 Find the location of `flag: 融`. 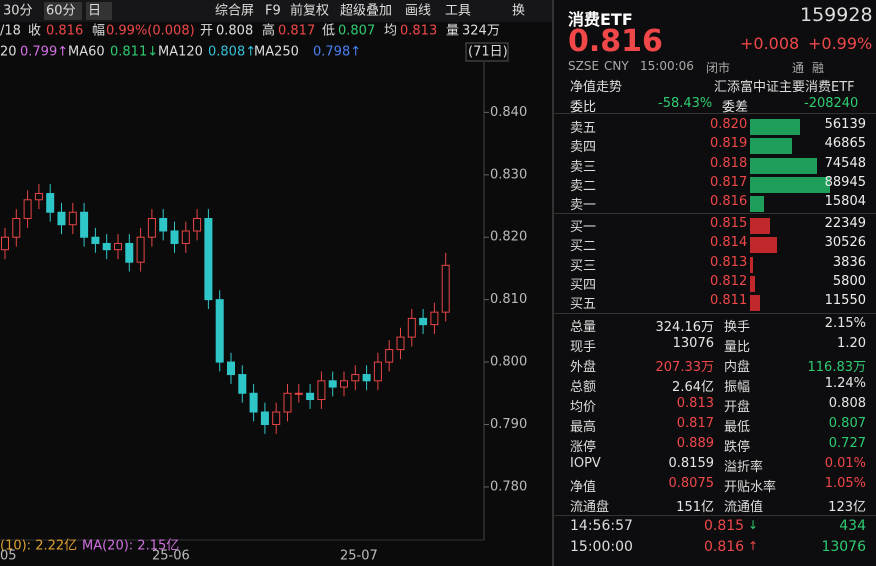

flag: 融 is located at coordinates (818, 68).